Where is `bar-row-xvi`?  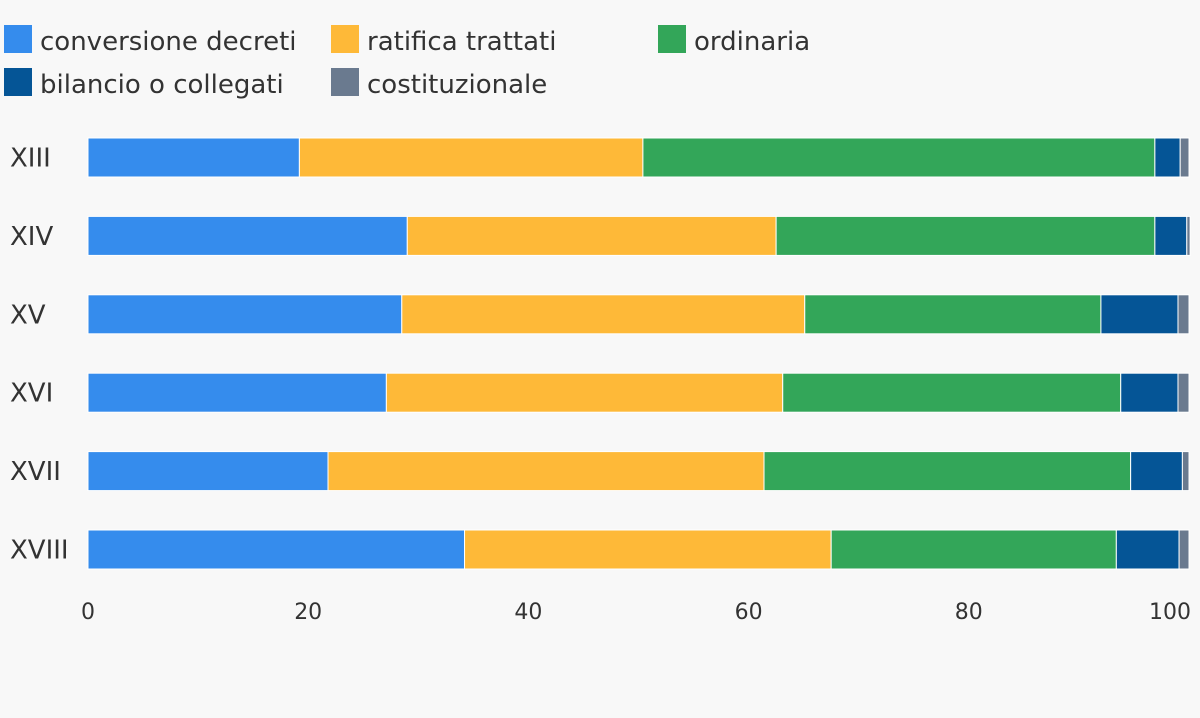
bar-row-xvi is located at coordinates (638, 392).